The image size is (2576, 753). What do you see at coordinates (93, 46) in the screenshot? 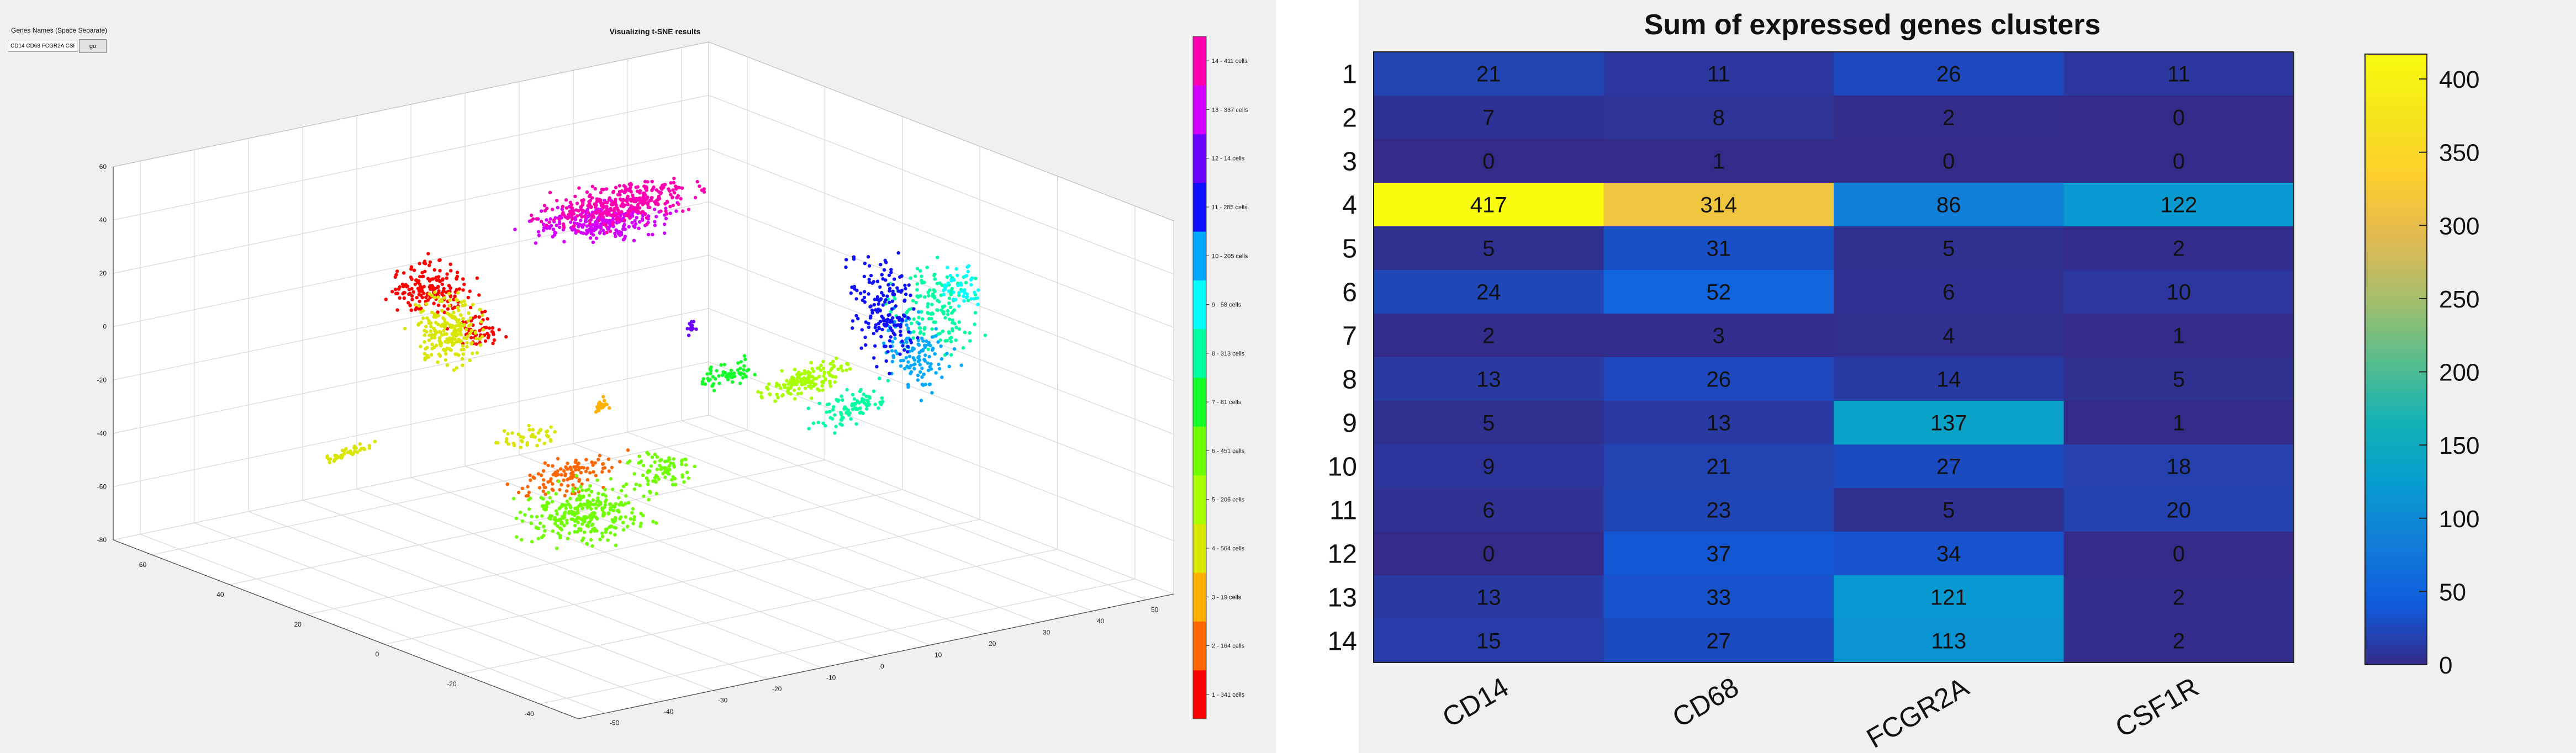
I see `go-button: go` at bounding box center [93, 46].